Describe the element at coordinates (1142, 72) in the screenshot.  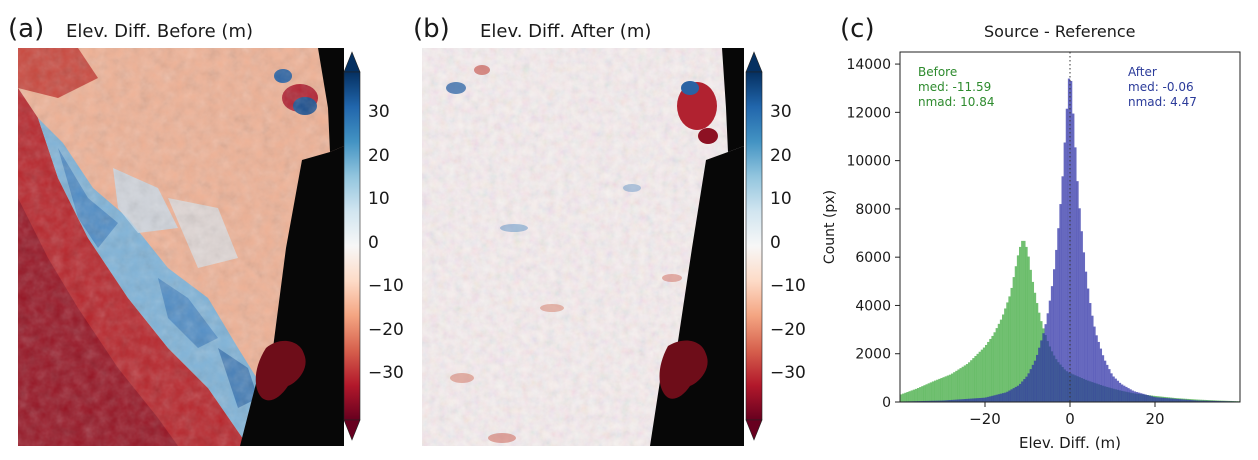
I see `stats-after-line: After` at that location.